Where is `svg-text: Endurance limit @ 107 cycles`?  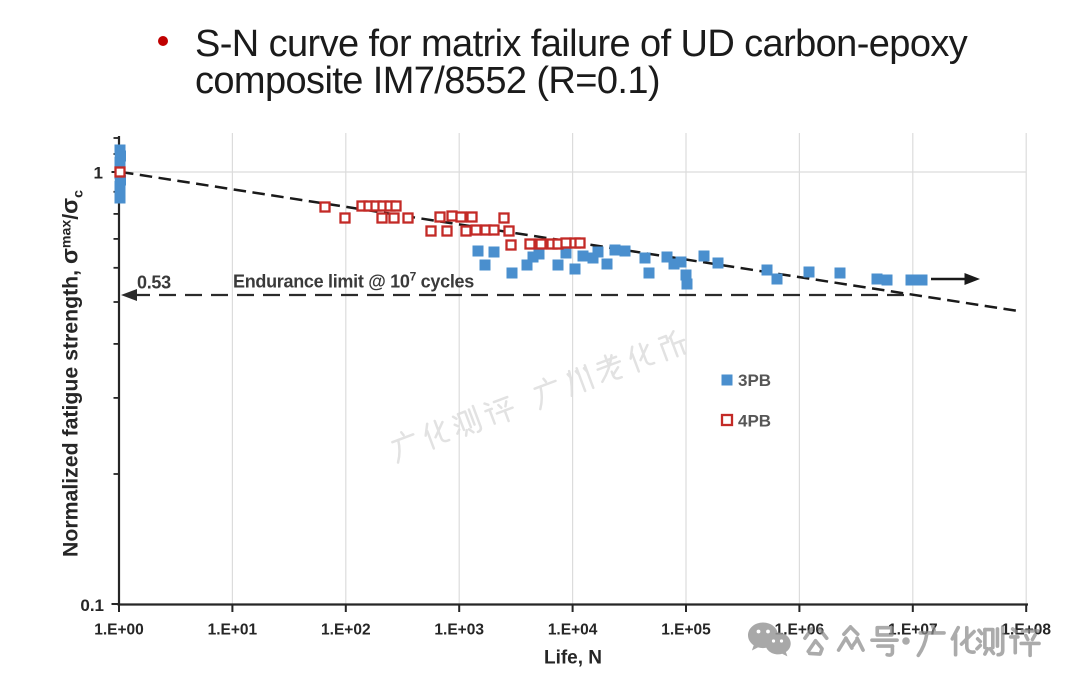
svg-text: Endurance limit @ 107 cycles is located at coordinates (353, 281).